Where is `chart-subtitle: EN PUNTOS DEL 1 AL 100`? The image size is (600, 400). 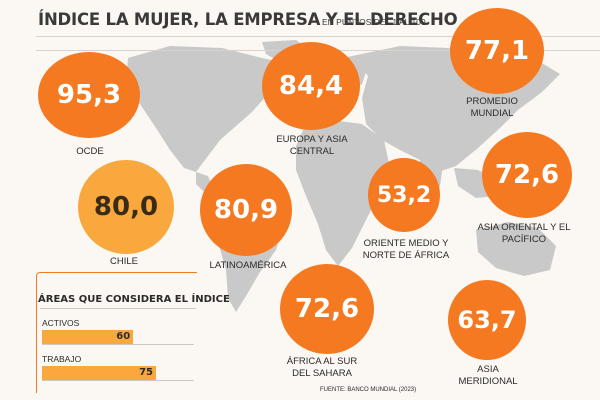 chart-subtitle: EN PUNTOS DEL 1 AL 100 is located at coordinates (374, 22).